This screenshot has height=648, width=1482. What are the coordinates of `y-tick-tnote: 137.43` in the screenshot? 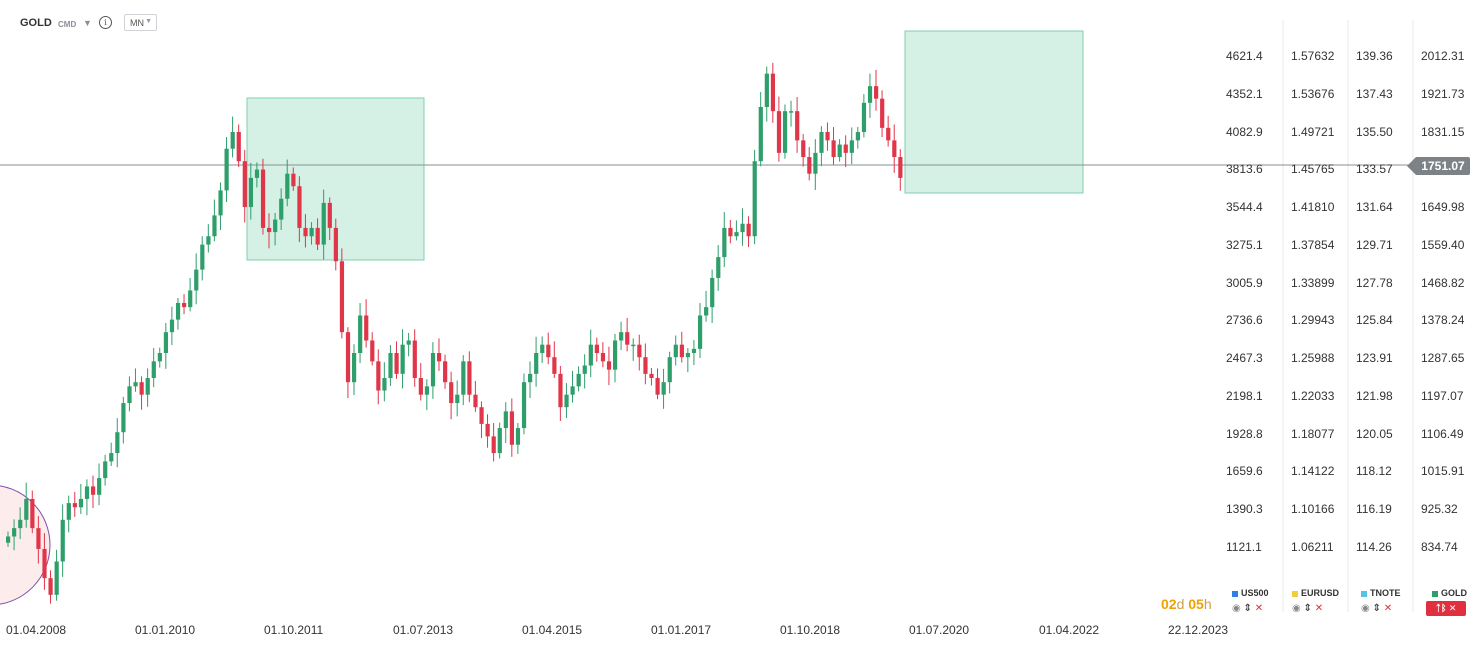 It's located at (1374, 93).